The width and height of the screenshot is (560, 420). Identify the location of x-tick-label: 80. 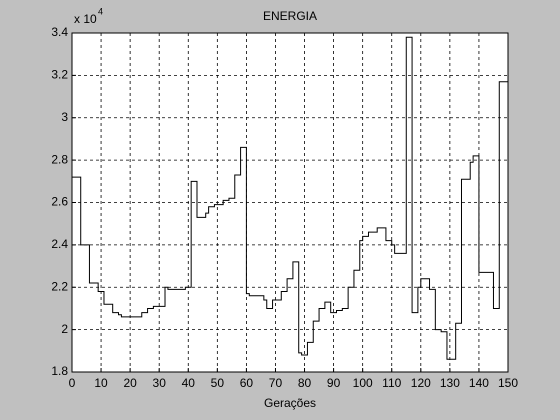
(305, 383).